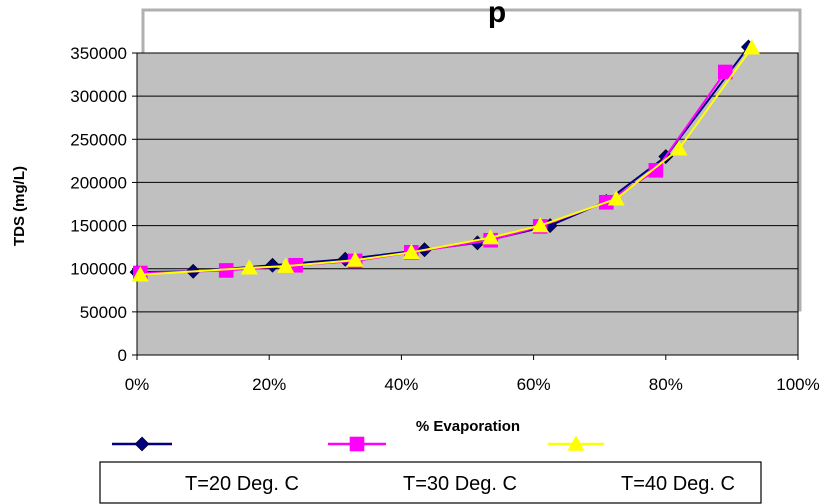 This screenshot has width=830, height=504. What do you see at coordinates (98, 269) in the screenshot?
I see `y-tick-label: 100000` at bounding box center [98, 269].